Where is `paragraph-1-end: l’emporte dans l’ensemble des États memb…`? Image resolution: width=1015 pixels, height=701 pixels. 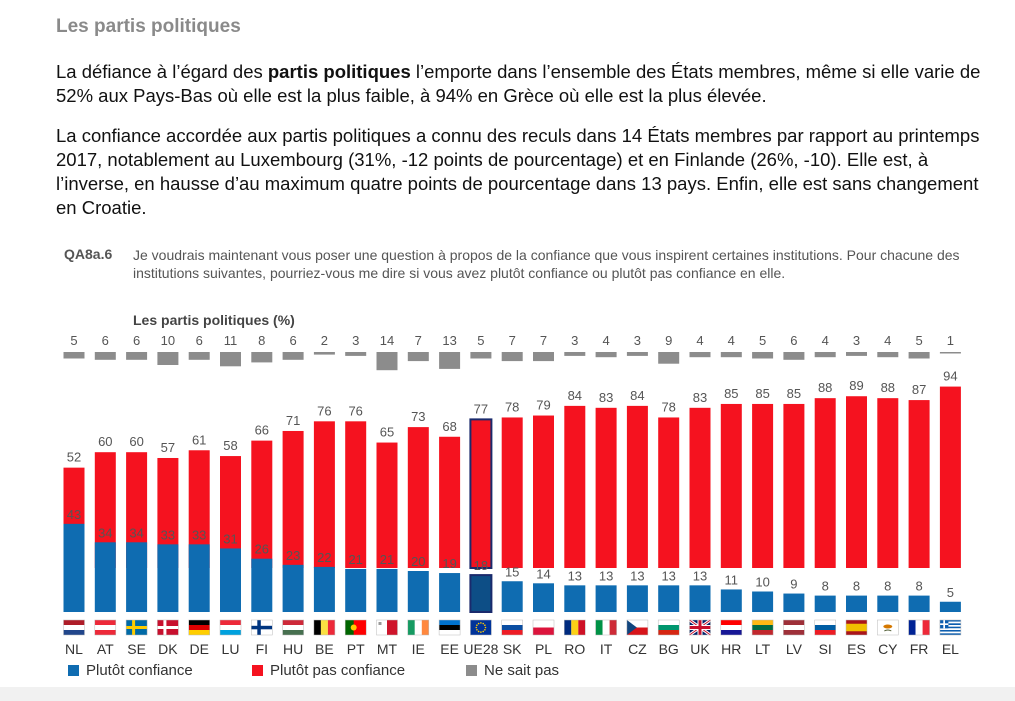
paragraph-1-end: l’emporte dans l’ensemble des États memb… is located at coordinates (518, 83).